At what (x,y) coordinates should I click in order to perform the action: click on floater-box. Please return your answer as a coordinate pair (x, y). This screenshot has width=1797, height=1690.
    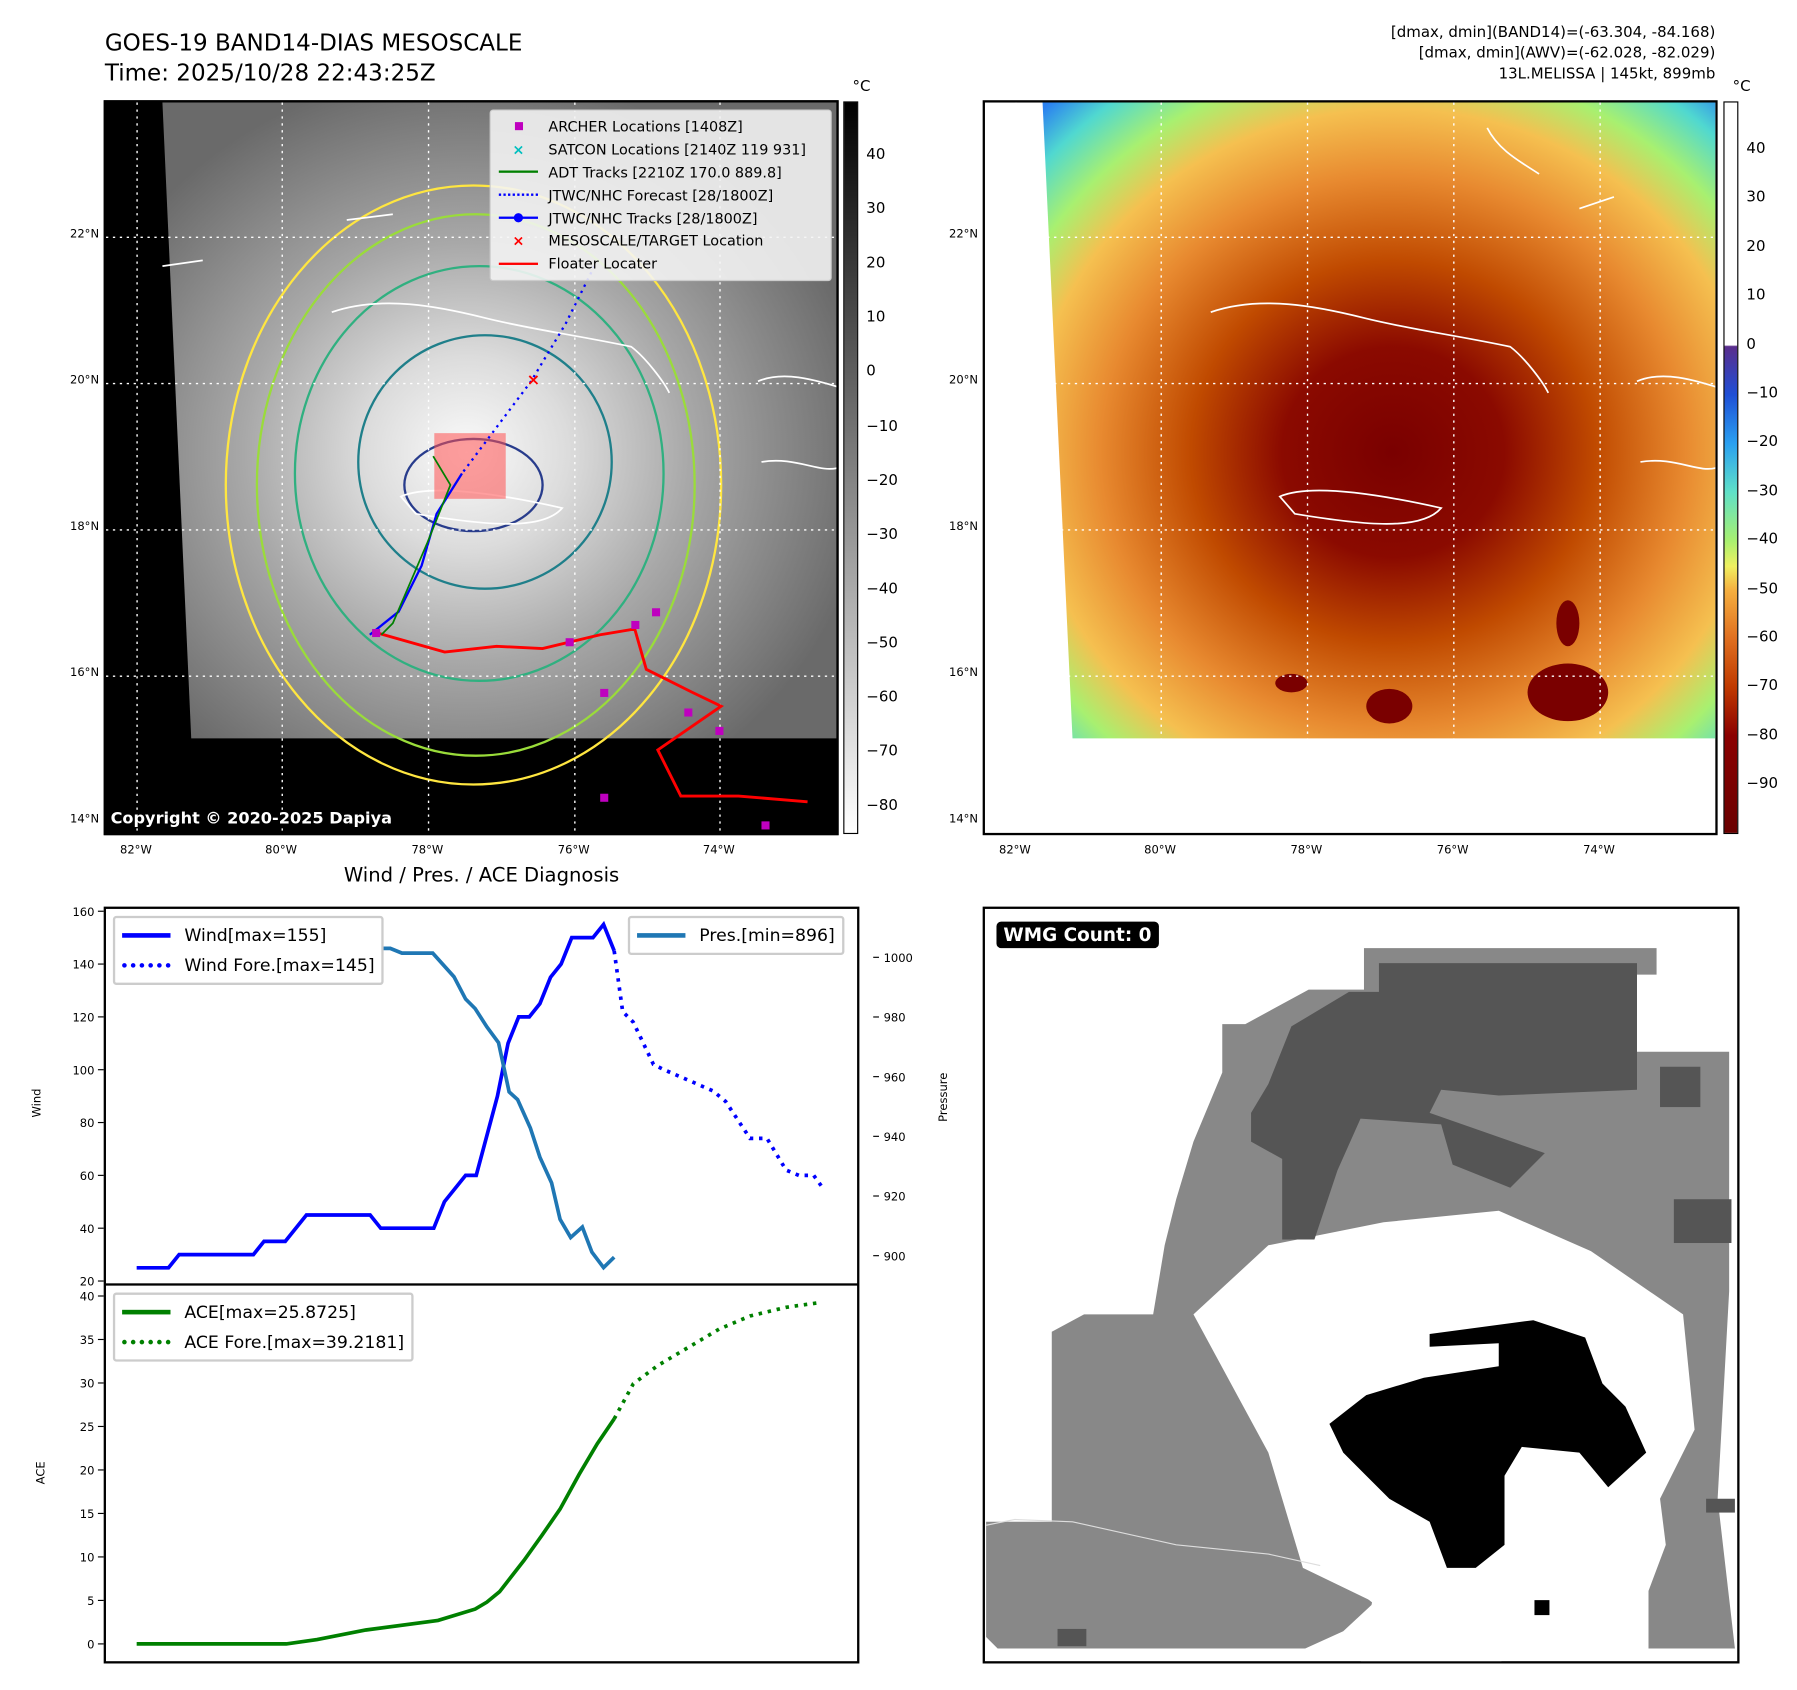
    Looking at the image, I should click on (470, 466).